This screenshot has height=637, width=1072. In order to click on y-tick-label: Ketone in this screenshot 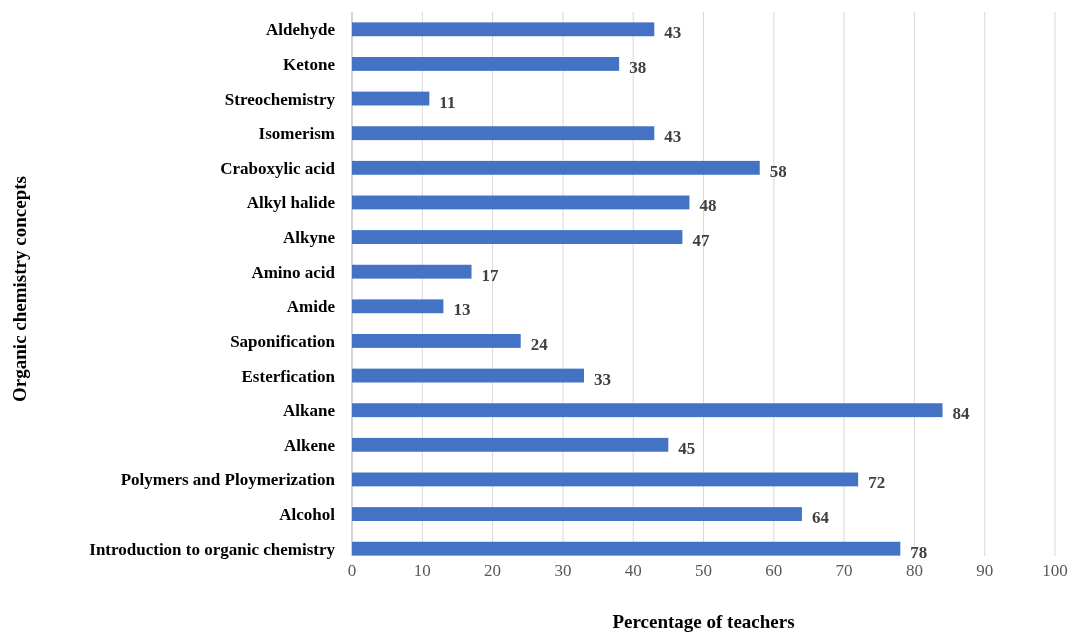, I will do `click(309, 64)`.